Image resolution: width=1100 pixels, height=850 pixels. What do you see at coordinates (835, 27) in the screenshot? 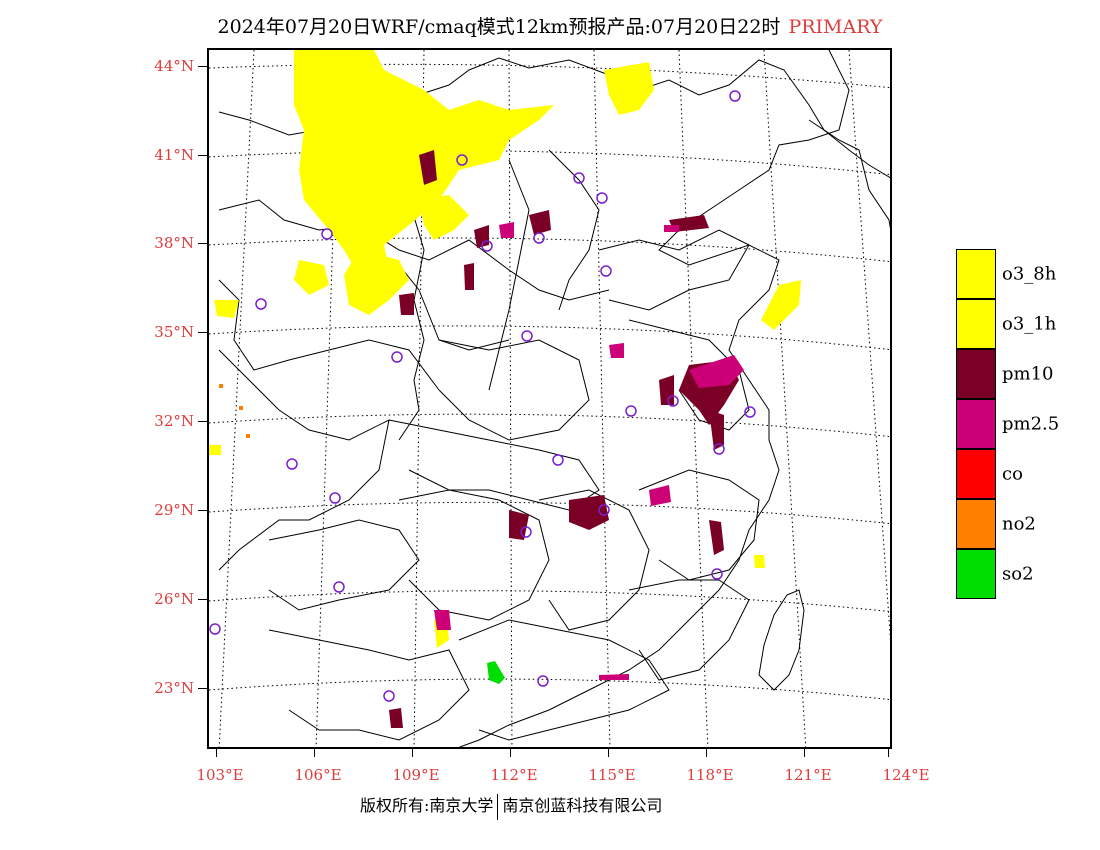
I see `title-tag: PRIMARY` at bounding box center [835, 27].